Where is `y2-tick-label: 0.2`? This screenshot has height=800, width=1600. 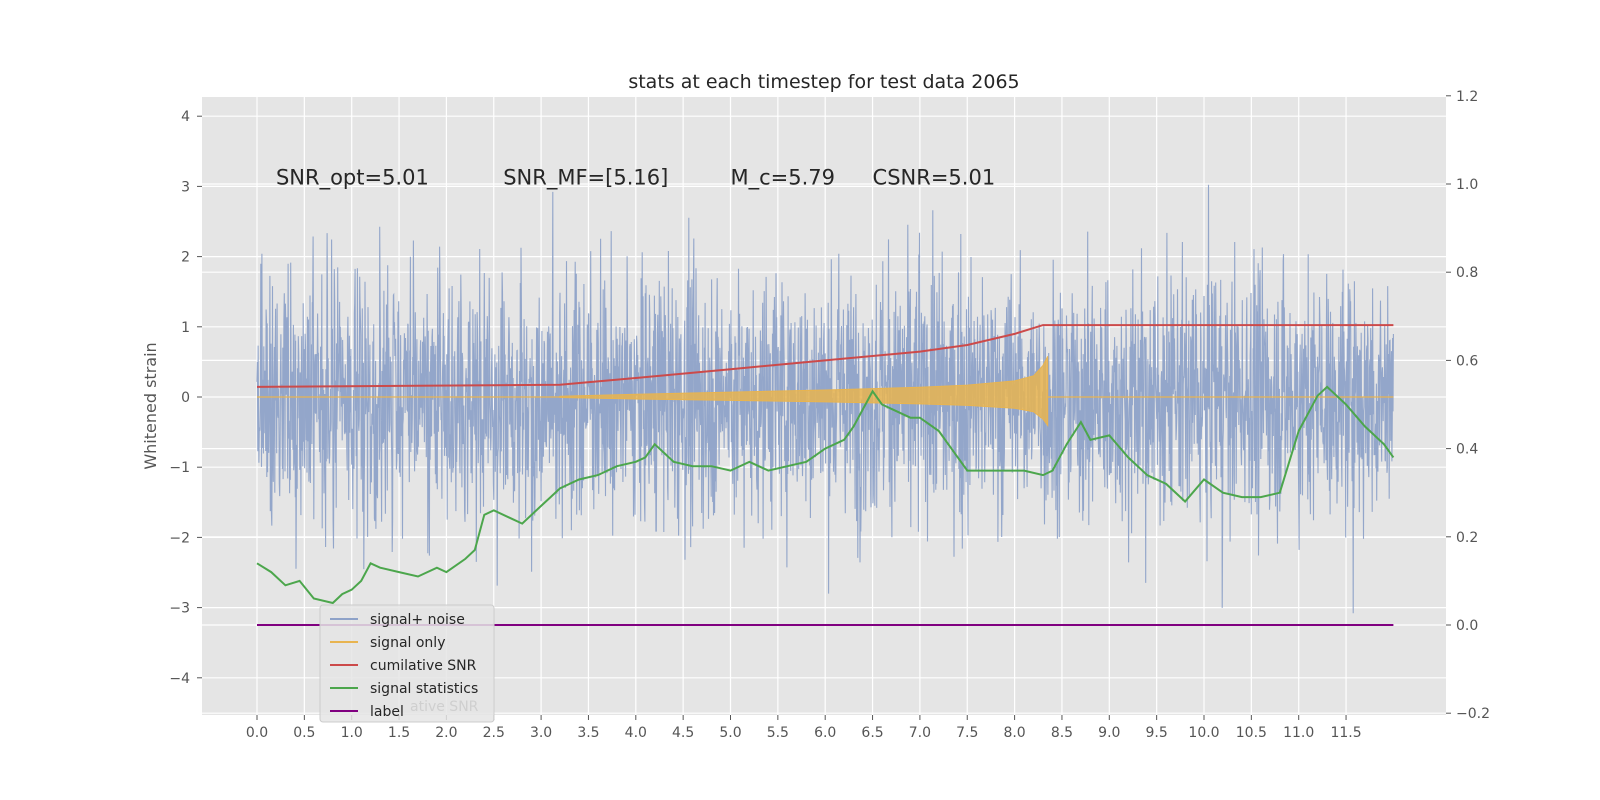
y2-tick-label: 0.2 is located at coordinates (1467, 538).